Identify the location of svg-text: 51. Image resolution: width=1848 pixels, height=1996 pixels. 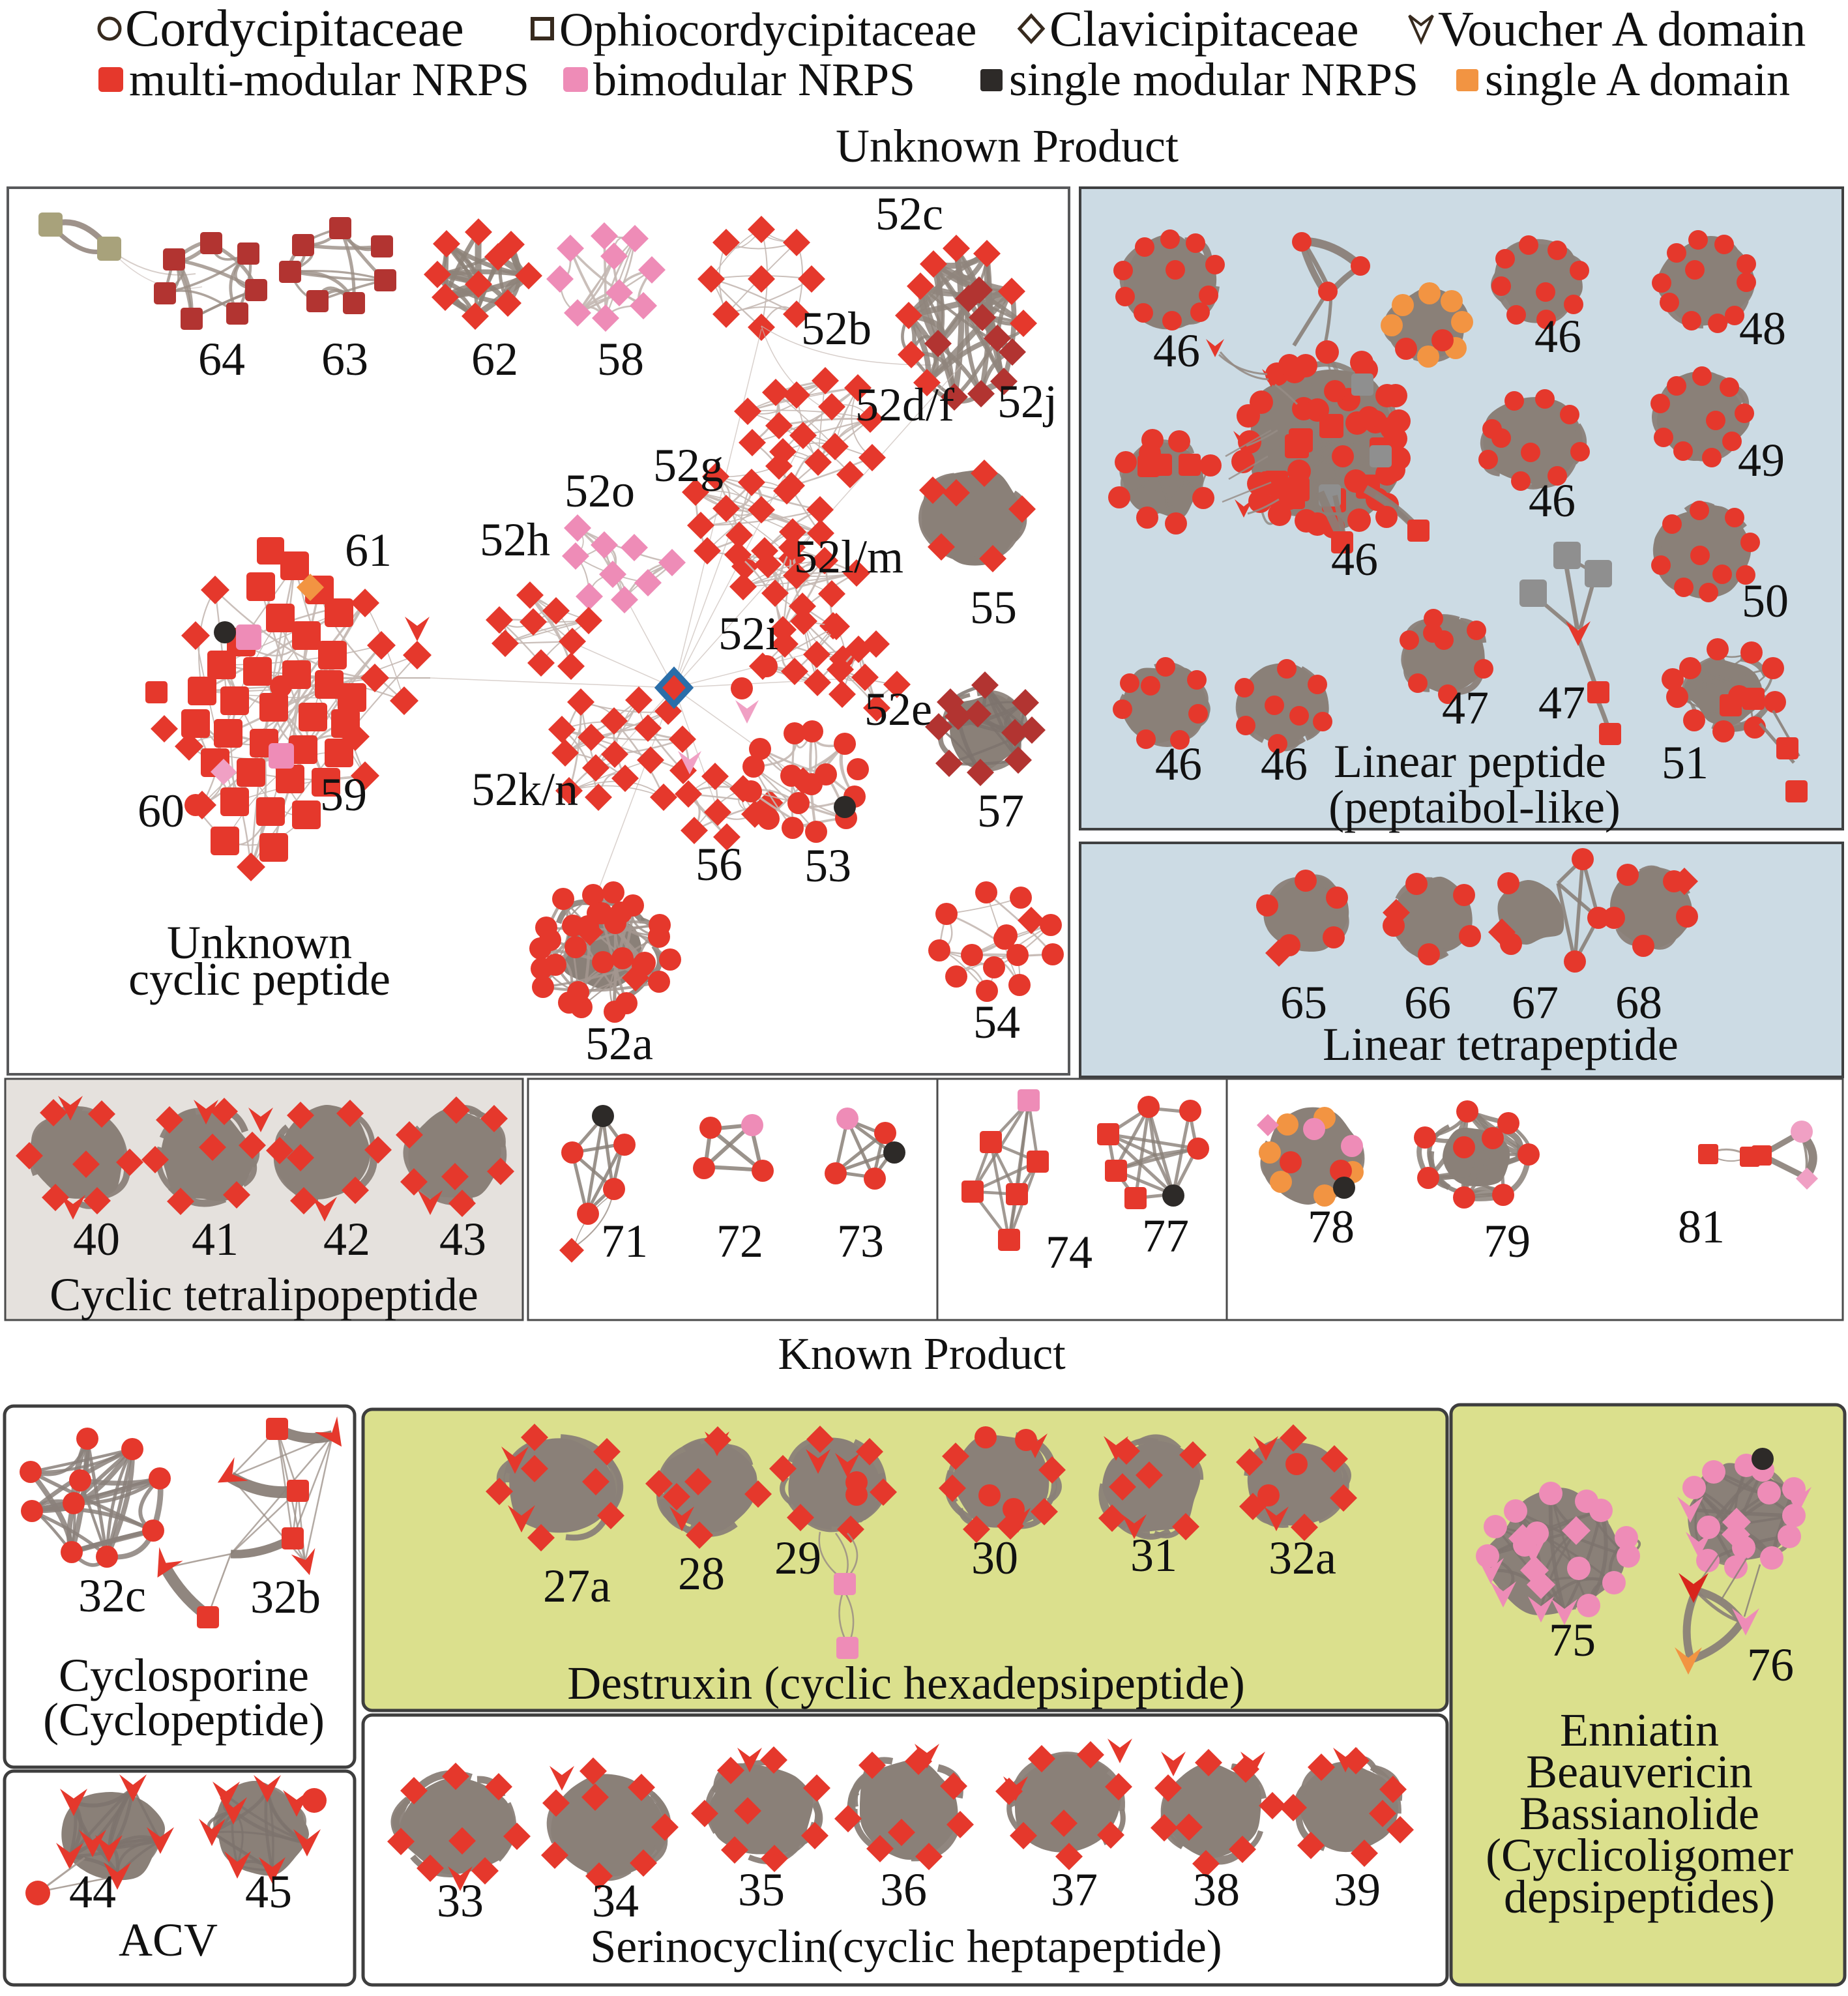
(1686, 763).